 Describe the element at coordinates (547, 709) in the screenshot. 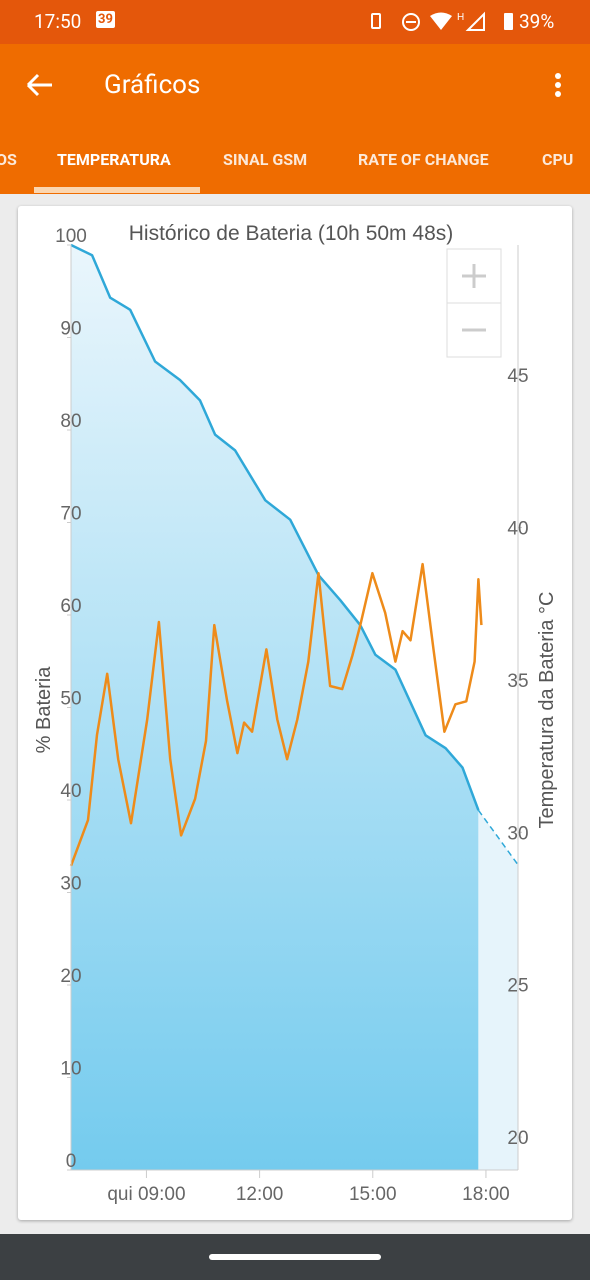

I see `y2-axis-label: Temperatura da Bateria °C` at that location.